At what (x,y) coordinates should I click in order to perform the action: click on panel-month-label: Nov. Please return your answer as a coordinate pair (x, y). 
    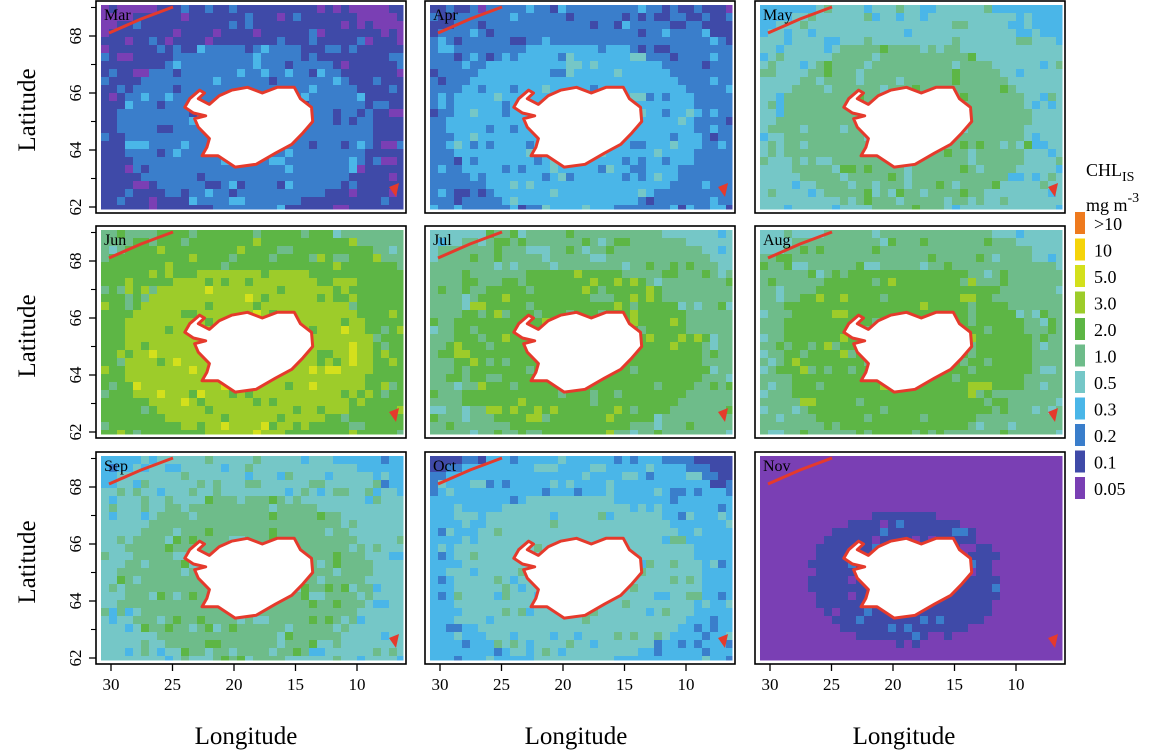
    Looking at the image, I should click on (777, 466).